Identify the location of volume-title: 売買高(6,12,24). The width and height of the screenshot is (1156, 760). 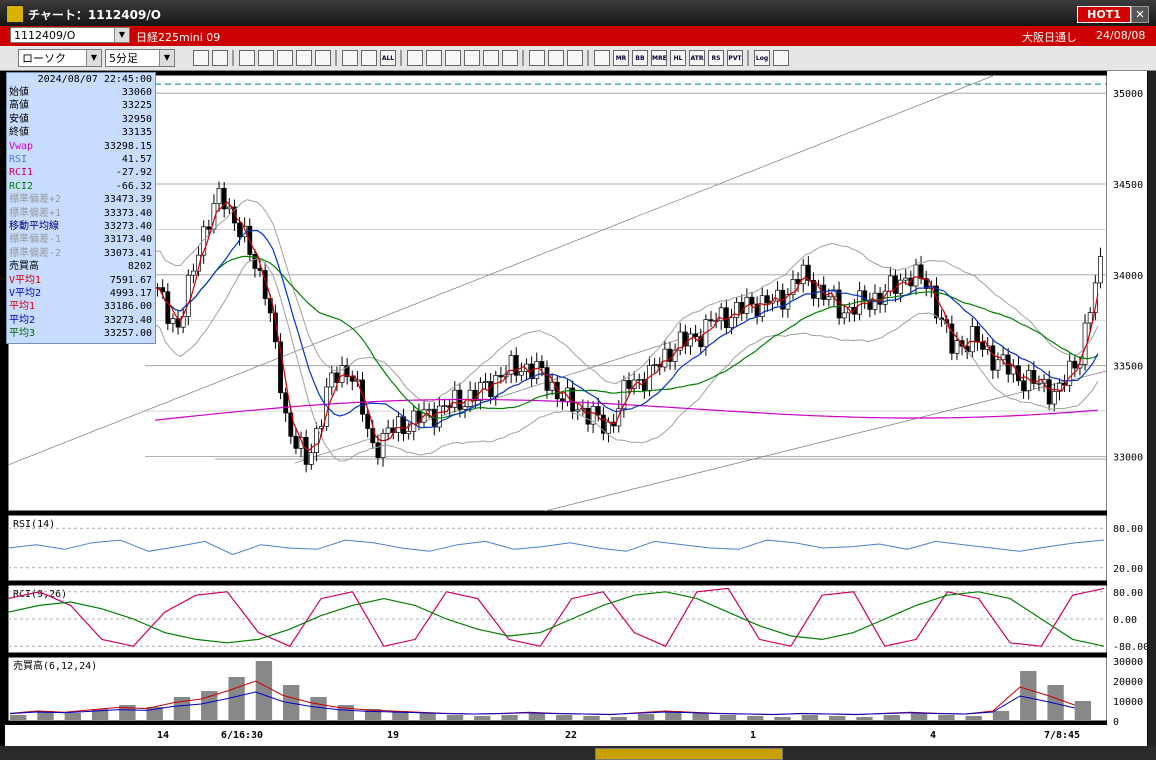
(55, 665).